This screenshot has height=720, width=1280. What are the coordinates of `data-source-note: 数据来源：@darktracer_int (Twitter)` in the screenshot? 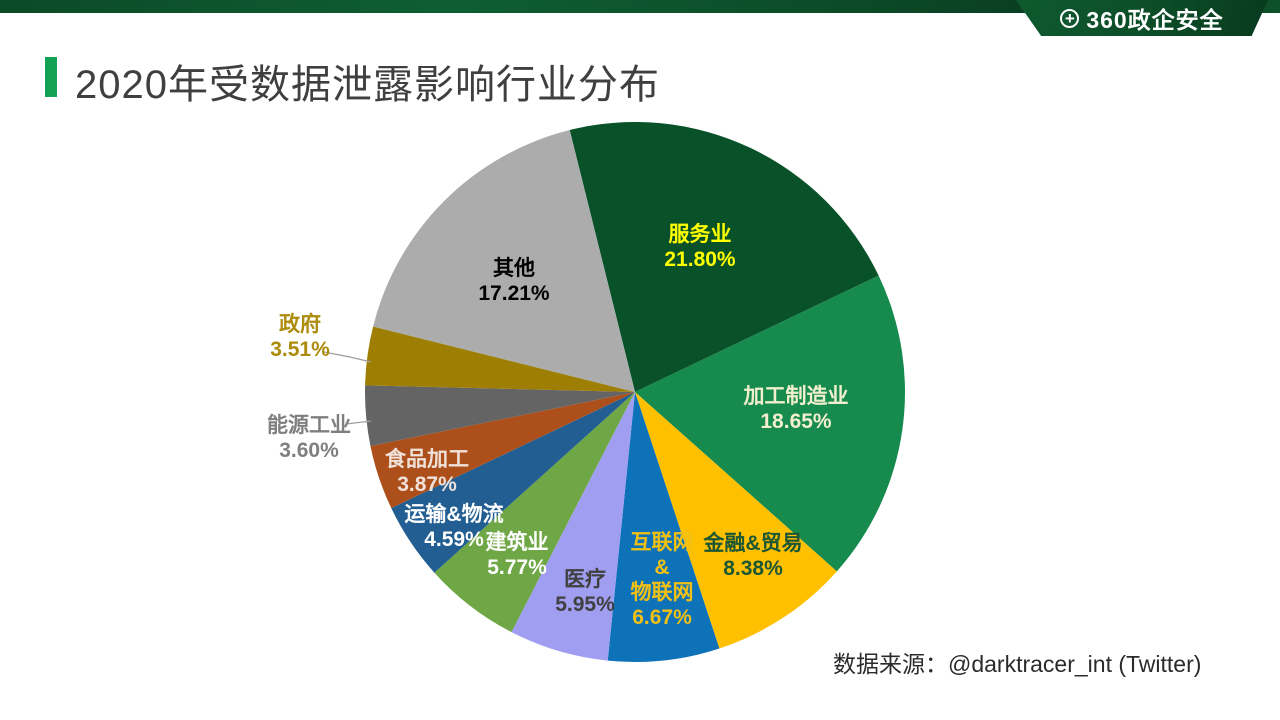 It's located at (1017, 664).